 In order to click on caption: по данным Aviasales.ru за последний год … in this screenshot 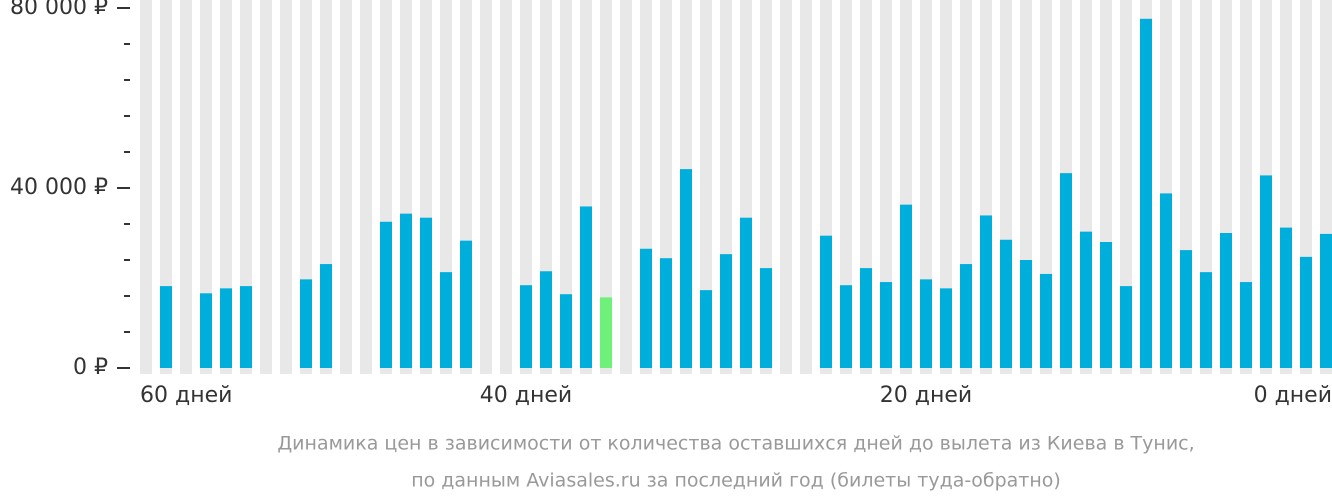, I will do `click(736, 481)`.